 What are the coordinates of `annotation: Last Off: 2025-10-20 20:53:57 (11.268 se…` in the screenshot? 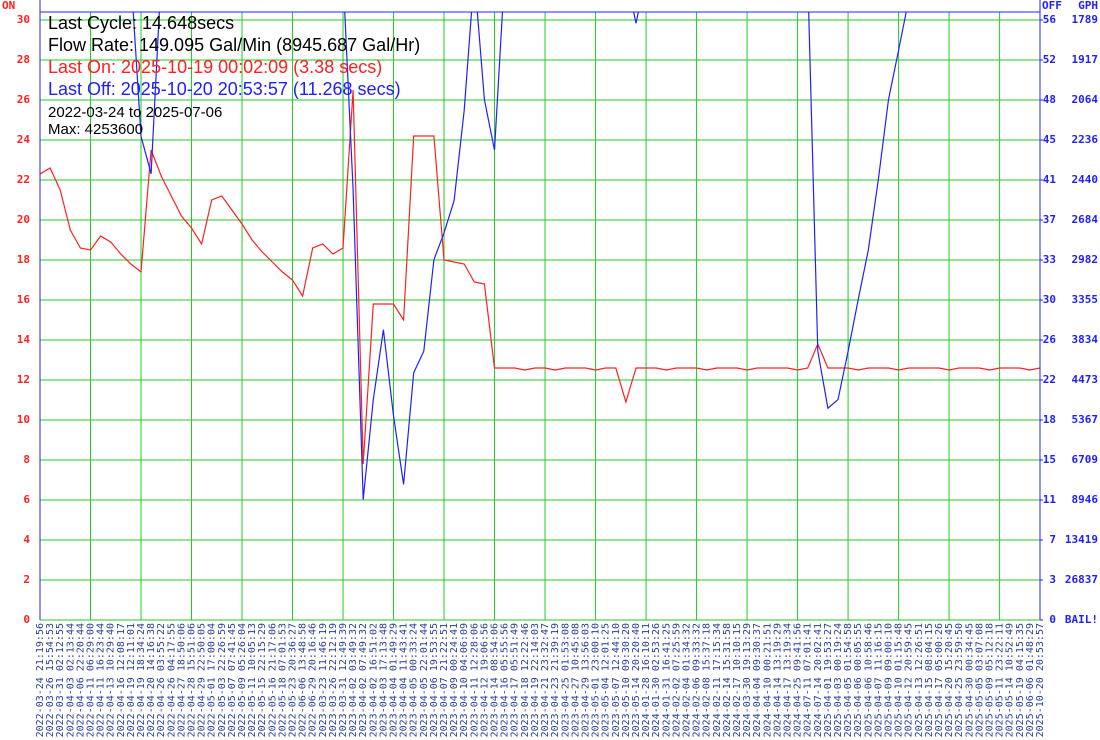 It's located at (224, 89).